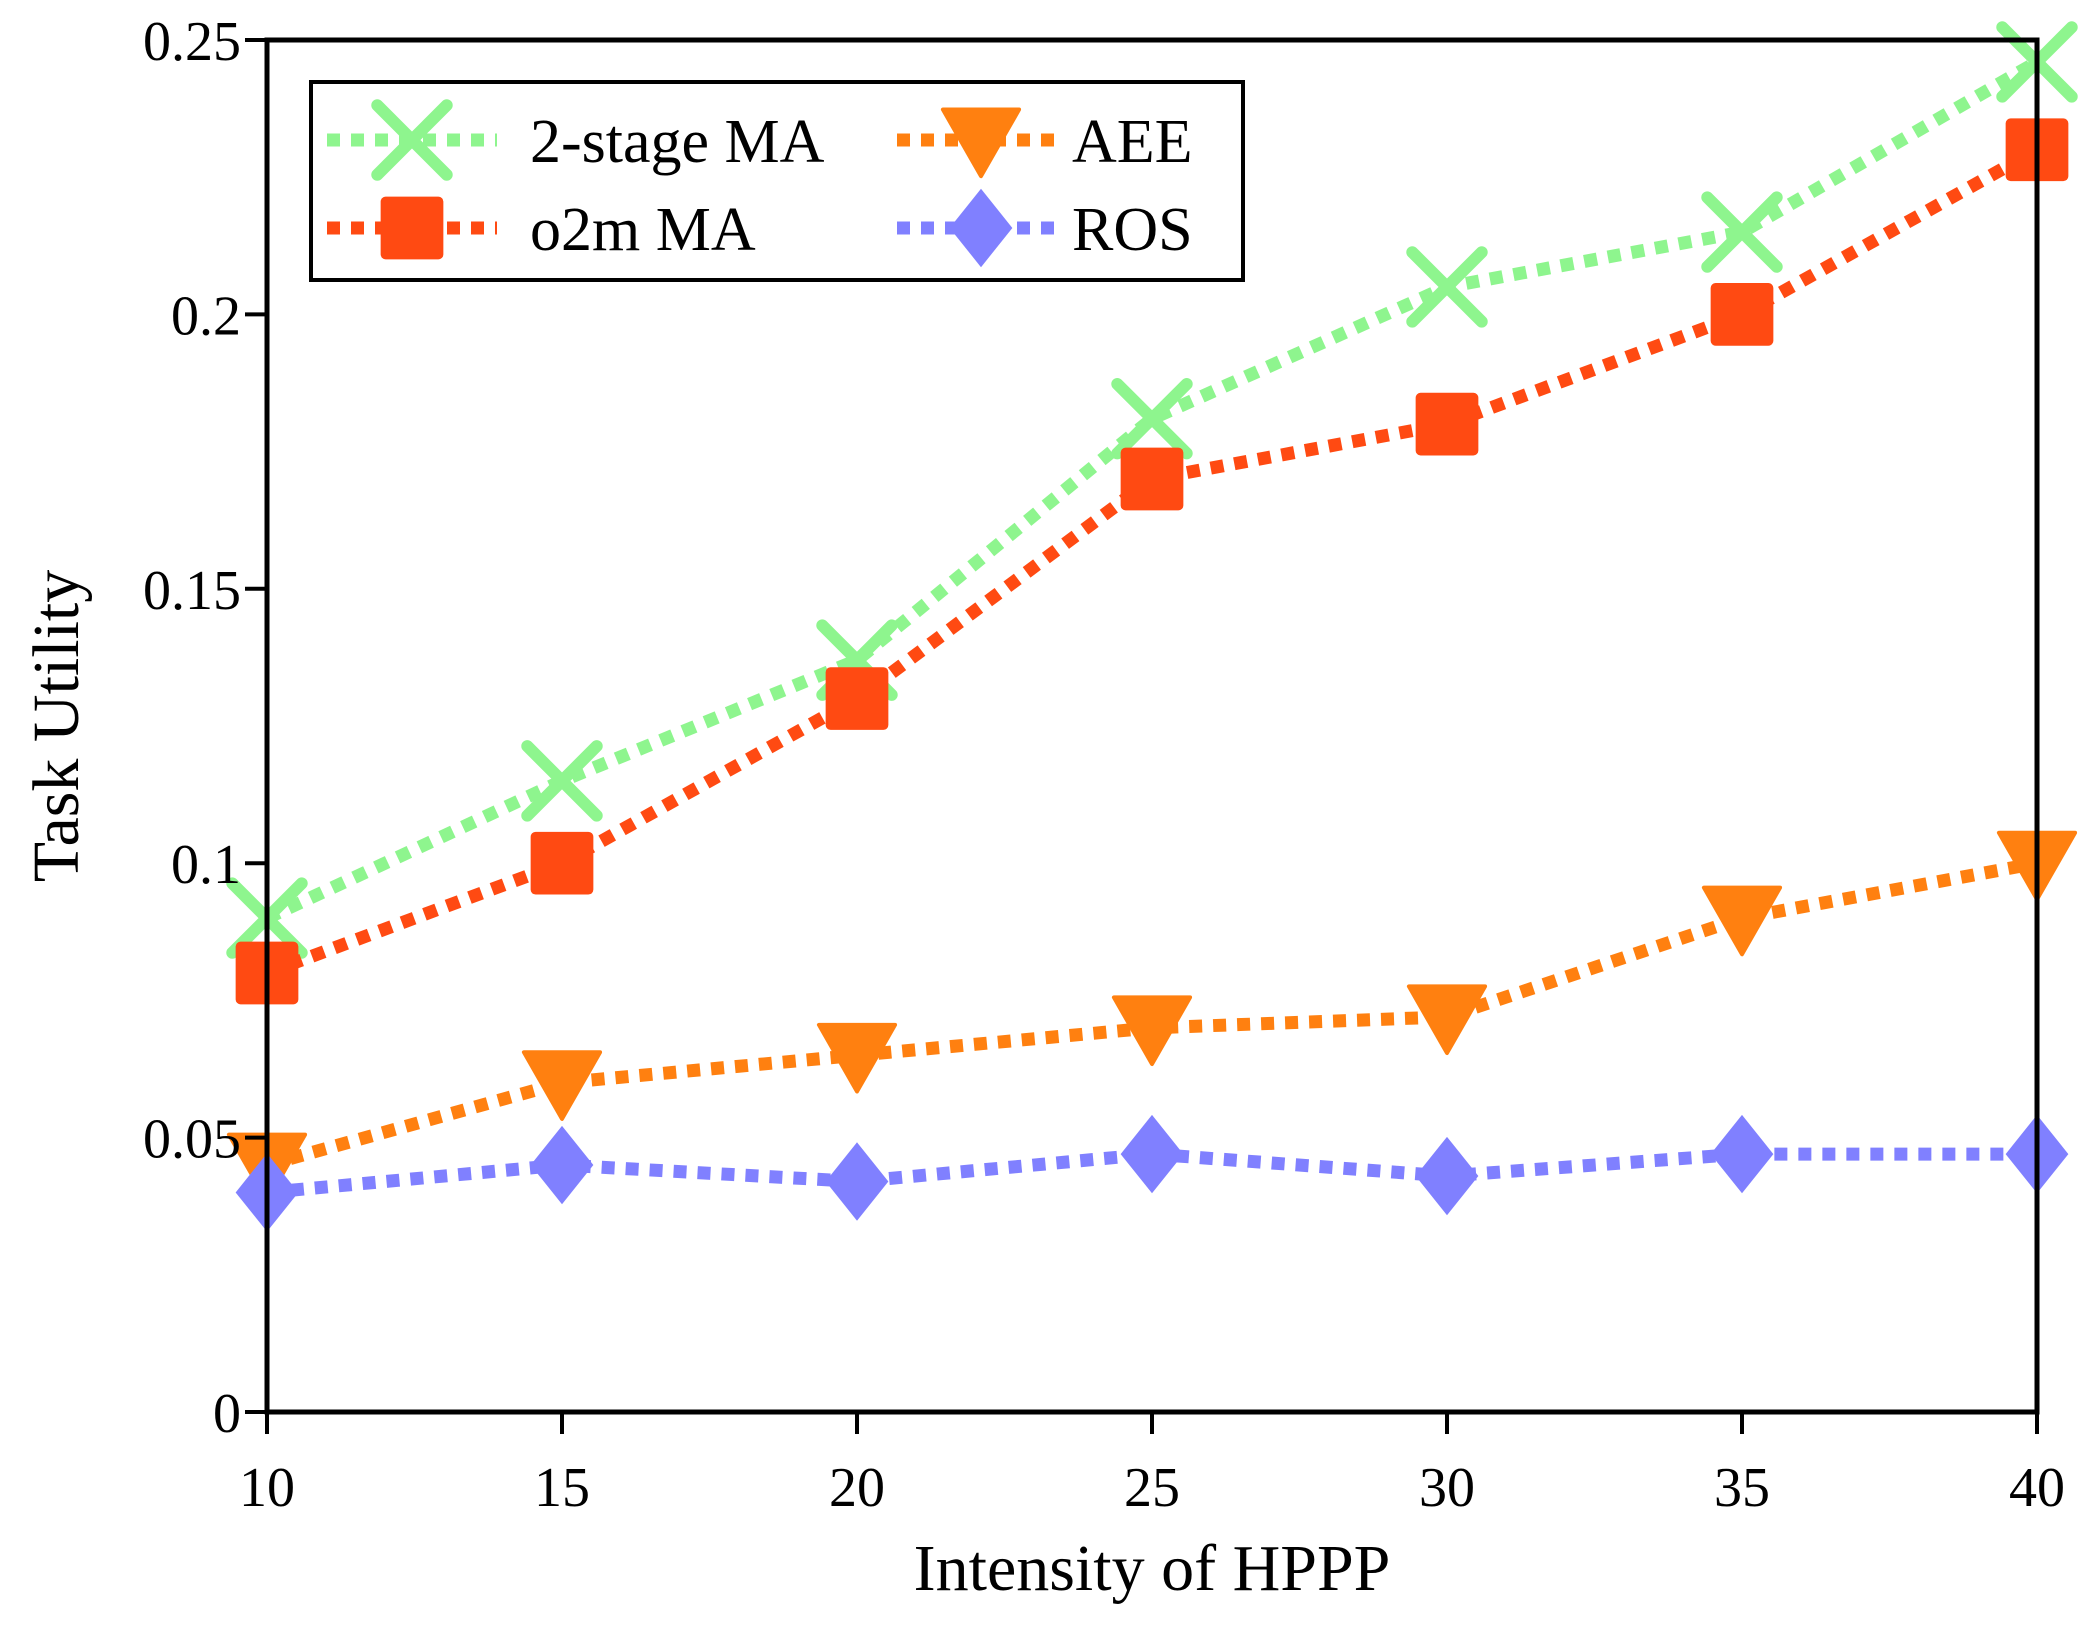  I want to click on y-tick-label: 0.15, so click(192, 591).